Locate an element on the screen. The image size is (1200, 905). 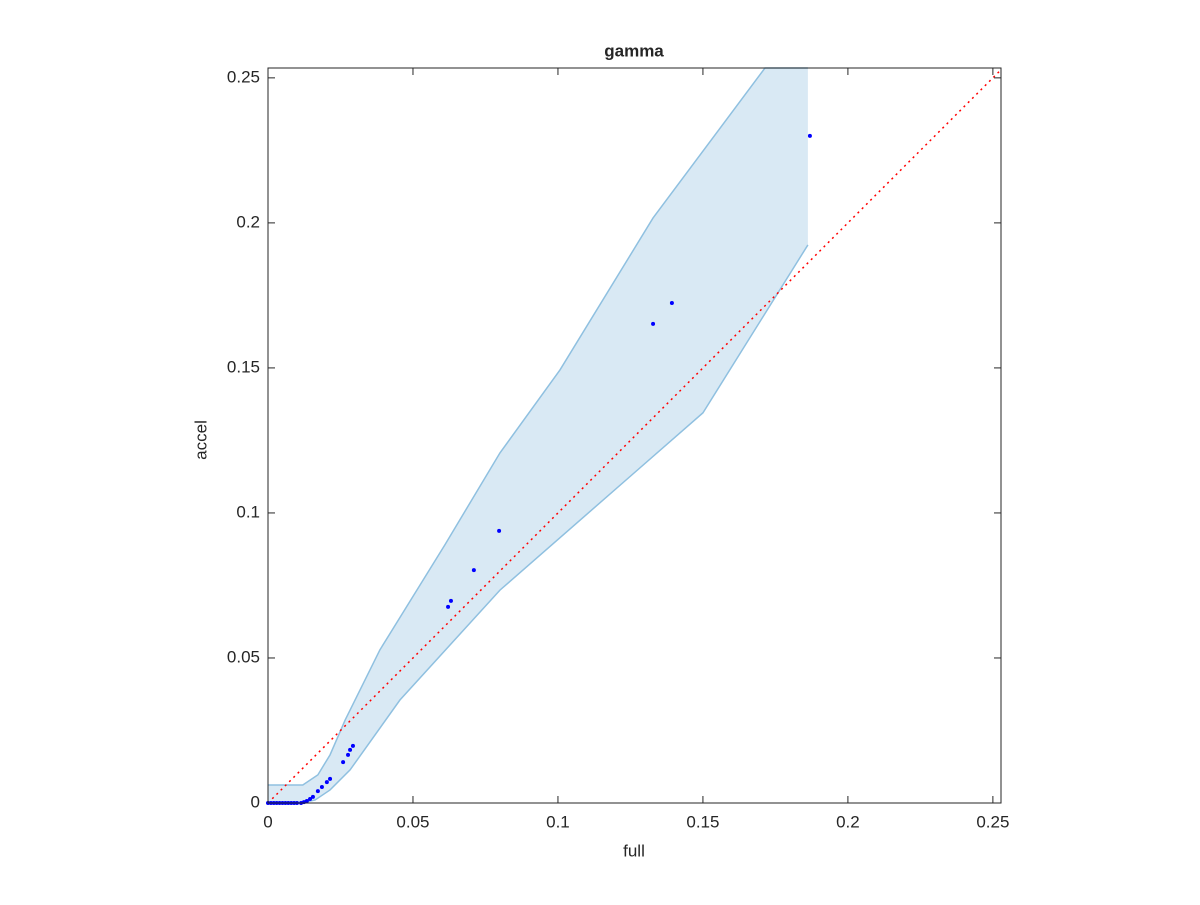
x-tick-label: 0.05 is located at coordinates (412, 821).